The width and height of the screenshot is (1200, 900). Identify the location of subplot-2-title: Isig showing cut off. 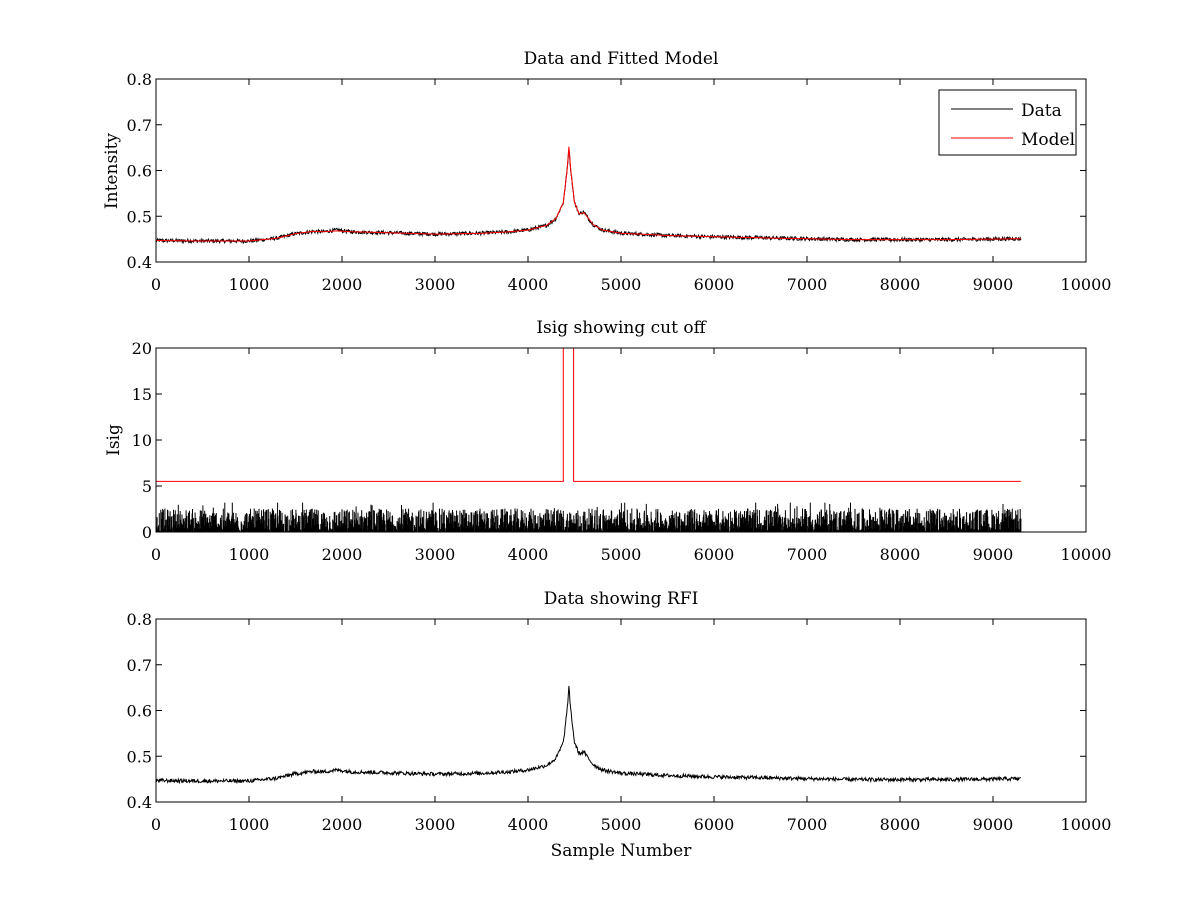
(621, 328).